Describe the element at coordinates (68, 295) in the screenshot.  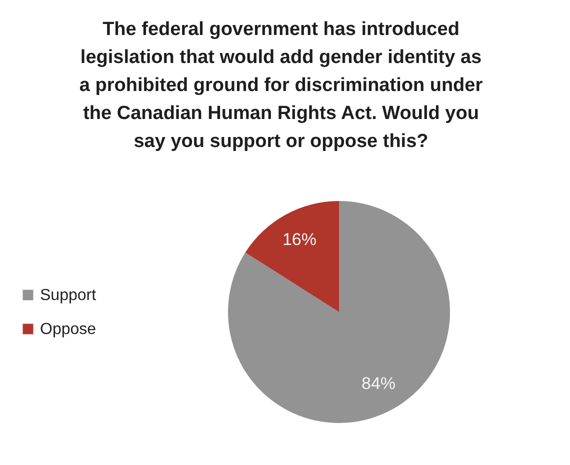
I see `legend-label: Support` at that location.